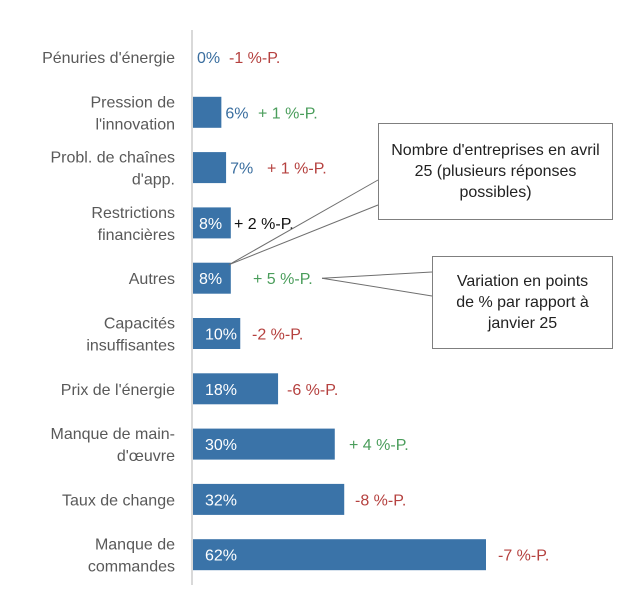  I want to click on category-label: Restrictions, so click(133, 213).